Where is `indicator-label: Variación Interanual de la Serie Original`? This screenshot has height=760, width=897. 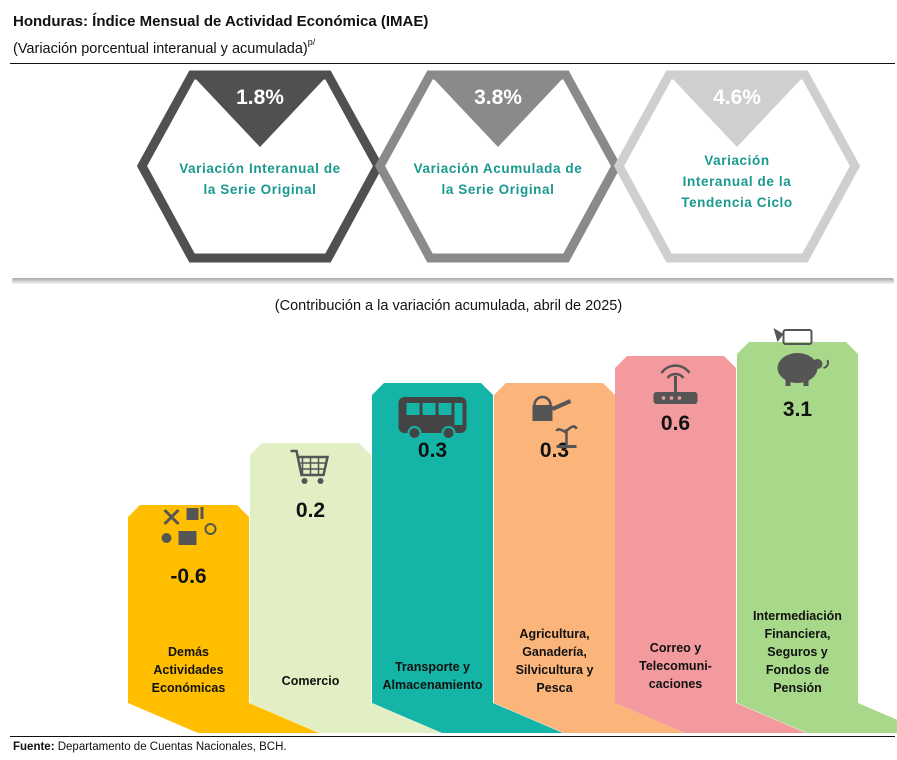
indicator-label: Variación Interanual de la Serie Original is located at coordinates (260, 179).